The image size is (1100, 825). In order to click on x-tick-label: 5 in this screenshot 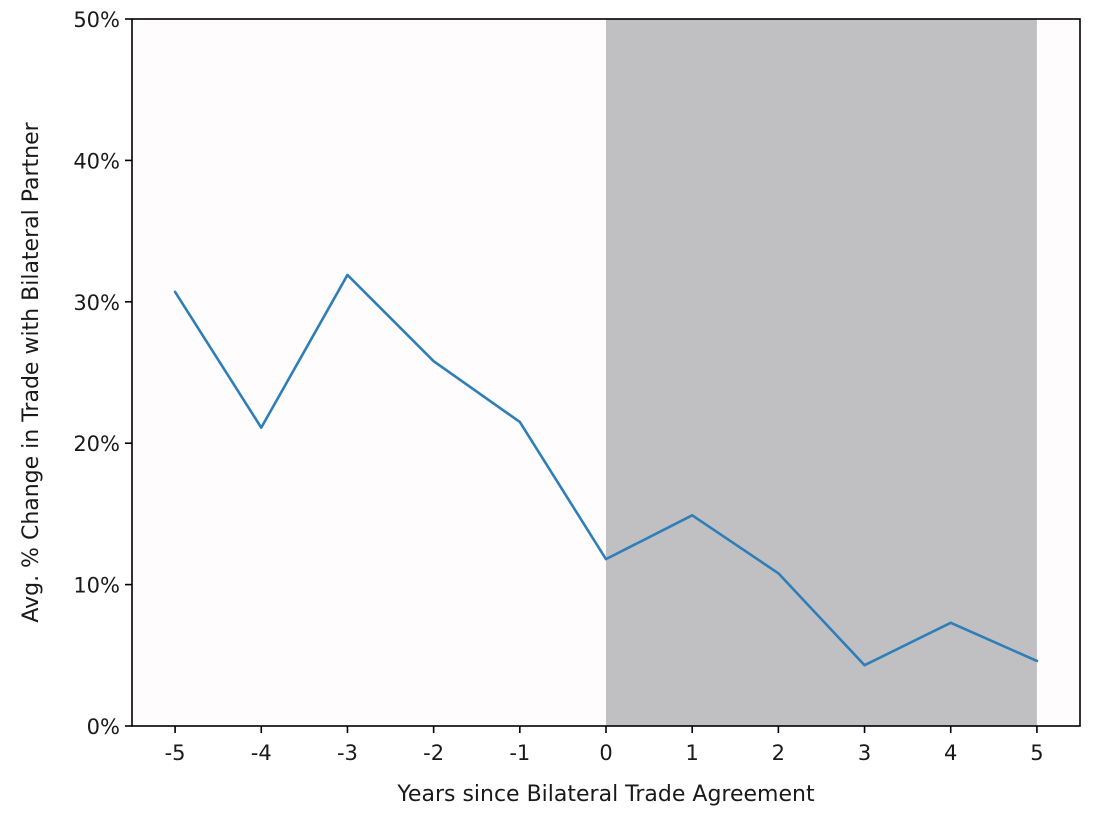, I will do `click(1036, 753)`.